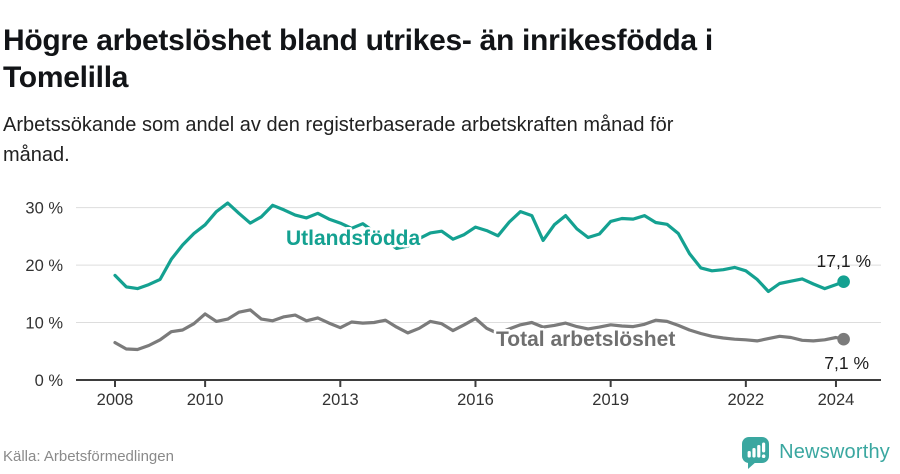 Image resolution: width=900 pixels, height=474 pixels. Describe the element at coordinates (843, 339) in the screenshot. I see `total-end-dot` at that location.